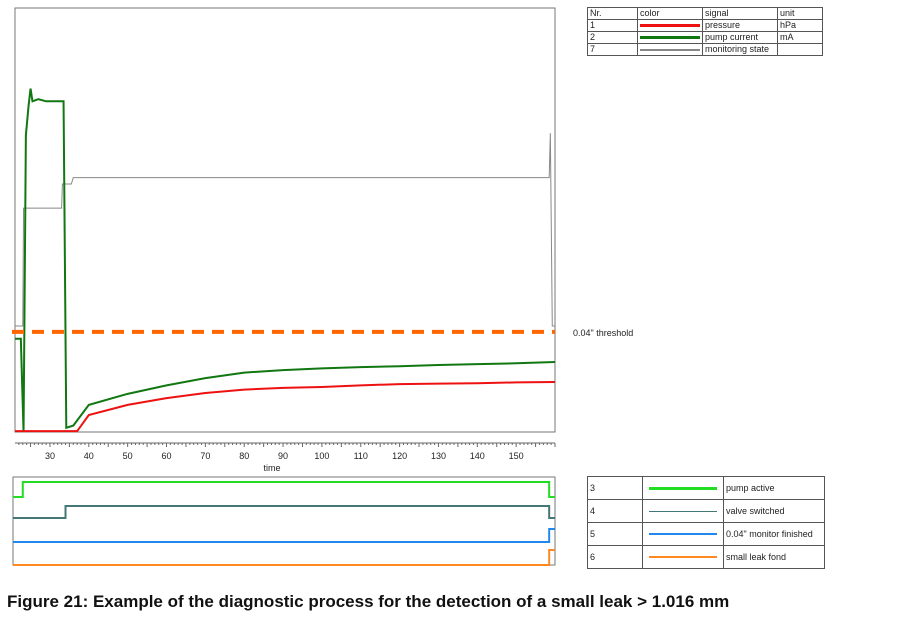 Image resolution: width=901 pixels, height=619 pixels. I want to click on legend-signal: small leak fond, so click(774, 557).